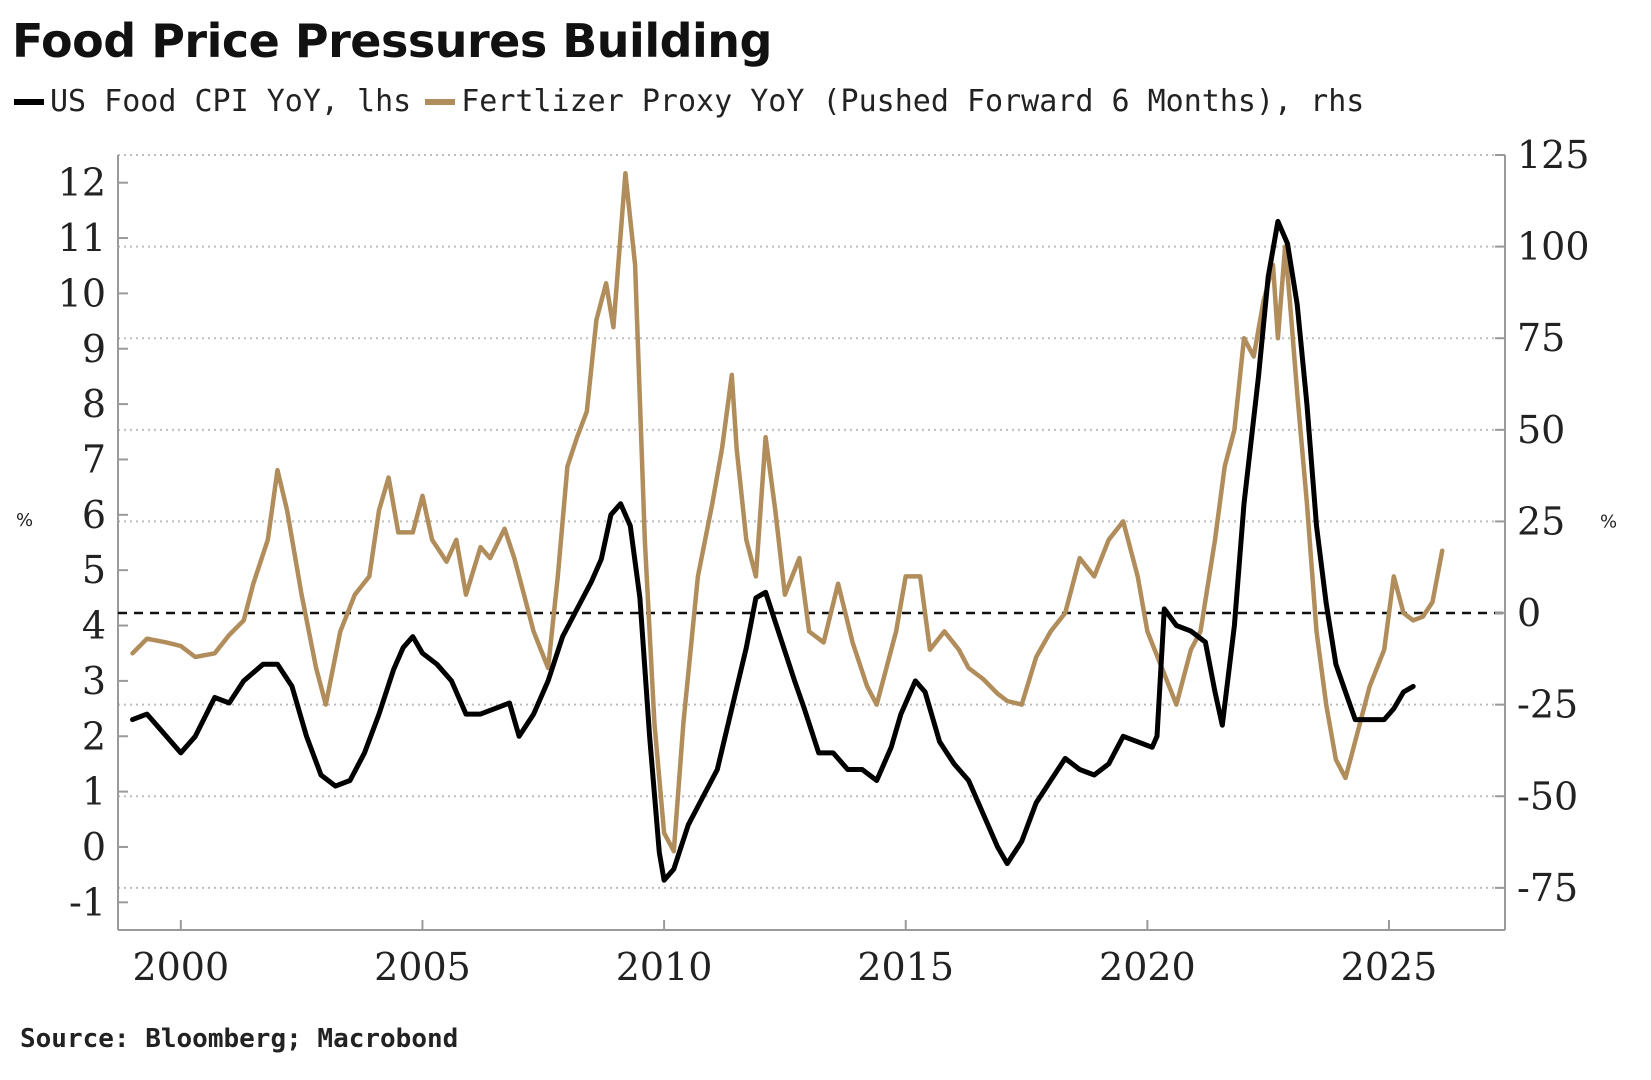  I want to click on x-tick-label: 2005, so click(422, 967).